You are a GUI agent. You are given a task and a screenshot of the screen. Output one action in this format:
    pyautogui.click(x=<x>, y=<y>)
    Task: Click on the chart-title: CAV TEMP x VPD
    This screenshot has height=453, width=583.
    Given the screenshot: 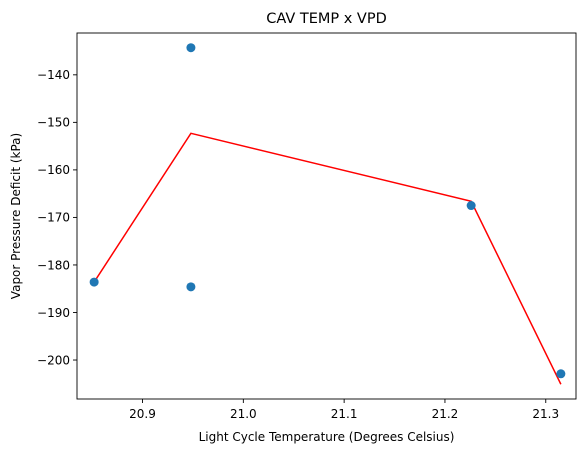 What is the action you would take?
    pyautogui.click(x=326, y=19)
    